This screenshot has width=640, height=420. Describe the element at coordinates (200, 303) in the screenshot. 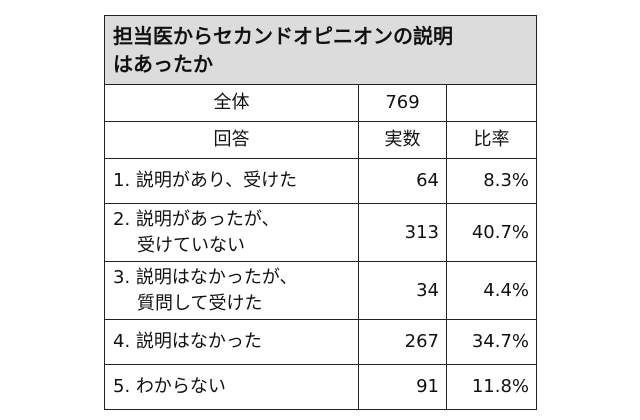

I see `answer-label-line2: 質問して受けた` at that location.